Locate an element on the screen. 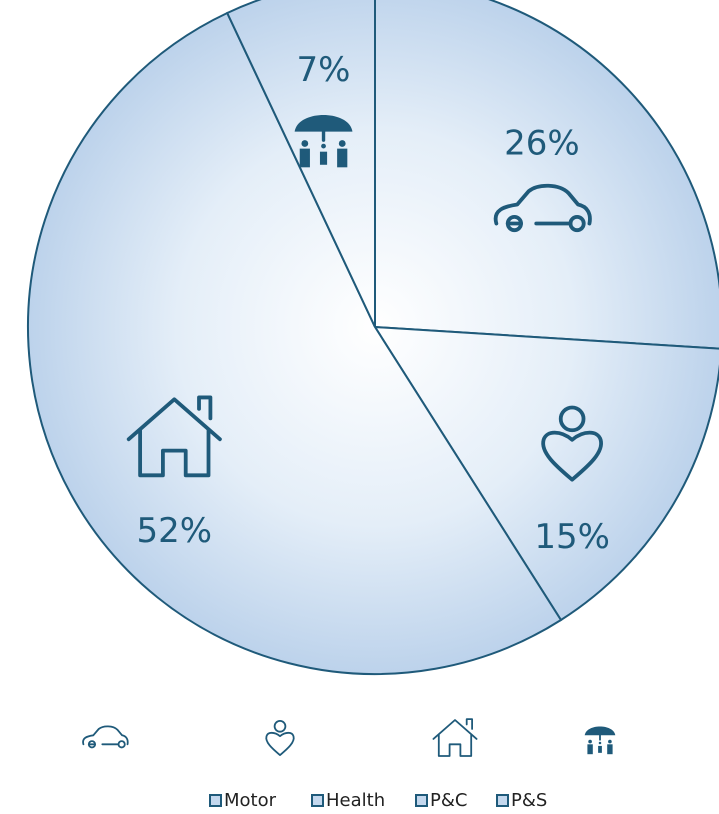  legend-label: Motor is located at coordinates (250, 800).